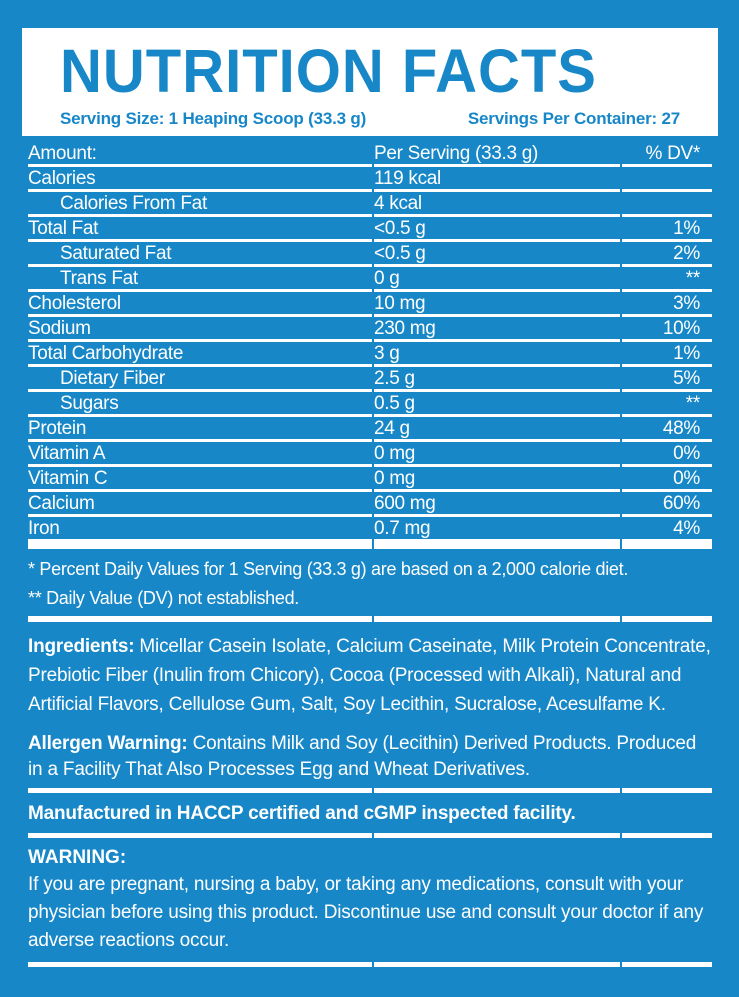  I want to click on nutrient-dv: 2%, so click(667, 254).